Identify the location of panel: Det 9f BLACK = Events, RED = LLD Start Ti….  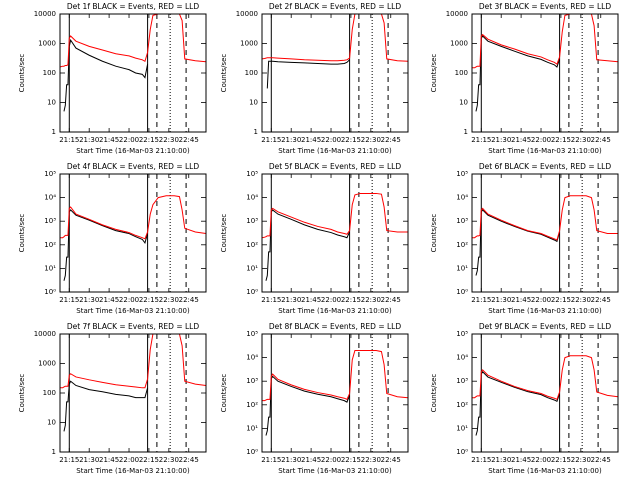
(524, 398).